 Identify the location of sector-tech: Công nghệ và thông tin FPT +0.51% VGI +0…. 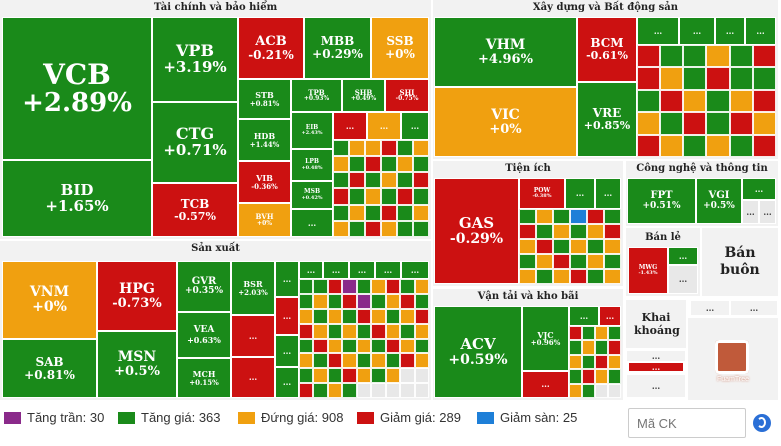
(702, 193).